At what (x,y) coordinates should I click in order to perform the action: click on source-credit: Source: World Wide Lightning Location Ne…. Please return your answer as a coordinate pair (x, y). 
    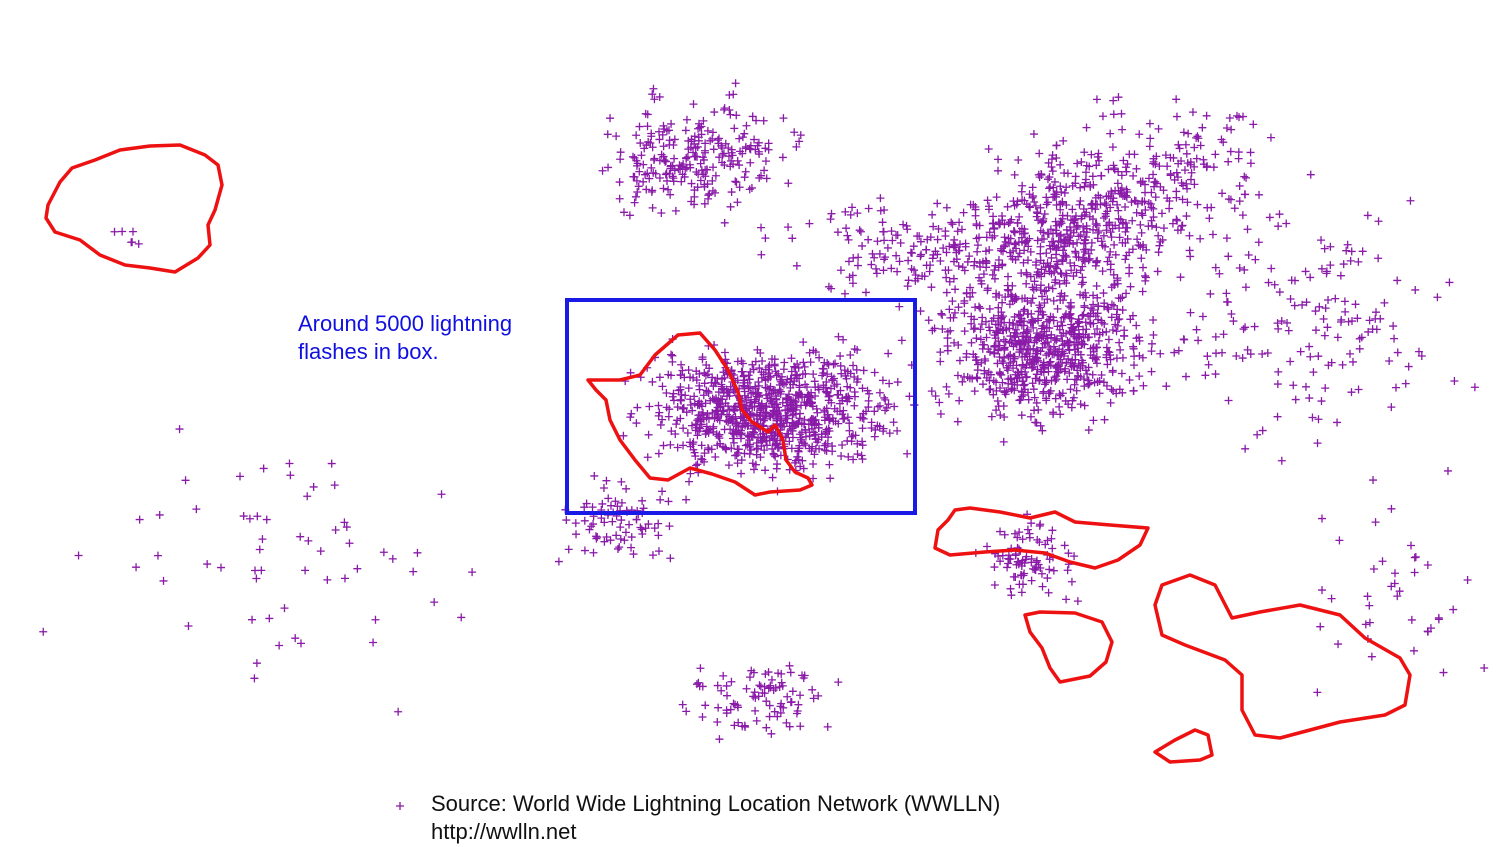
    Looking at the image, I should click on (715, 818).